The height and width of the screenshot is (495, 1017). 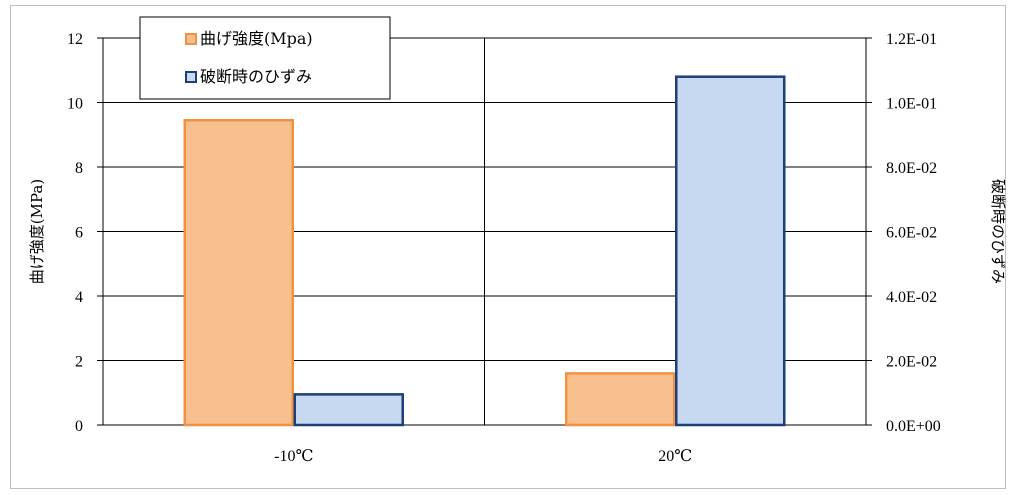 I want to click on y2-tick-label: 6.0E-02, so click(x=911, y=233).